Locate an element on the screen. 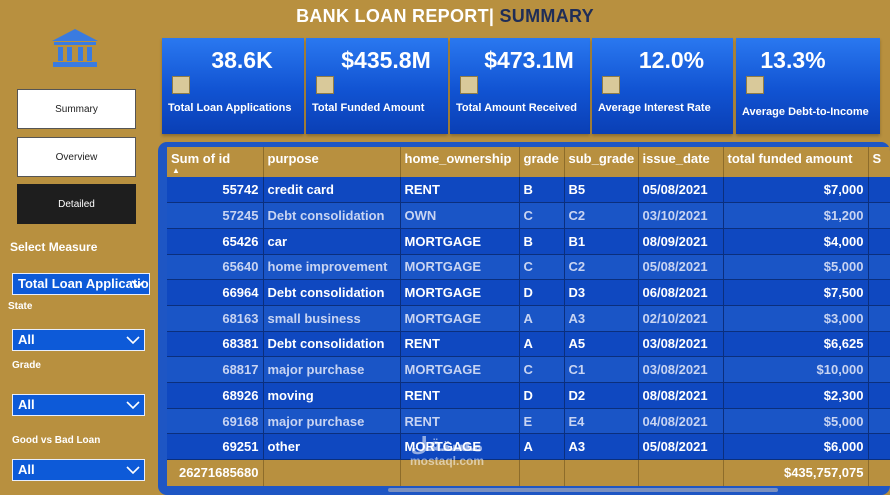  table-row: 65426 car MORTGAGE B B1 08/09/2021 $4,000 is located at coordinates (528, 241).